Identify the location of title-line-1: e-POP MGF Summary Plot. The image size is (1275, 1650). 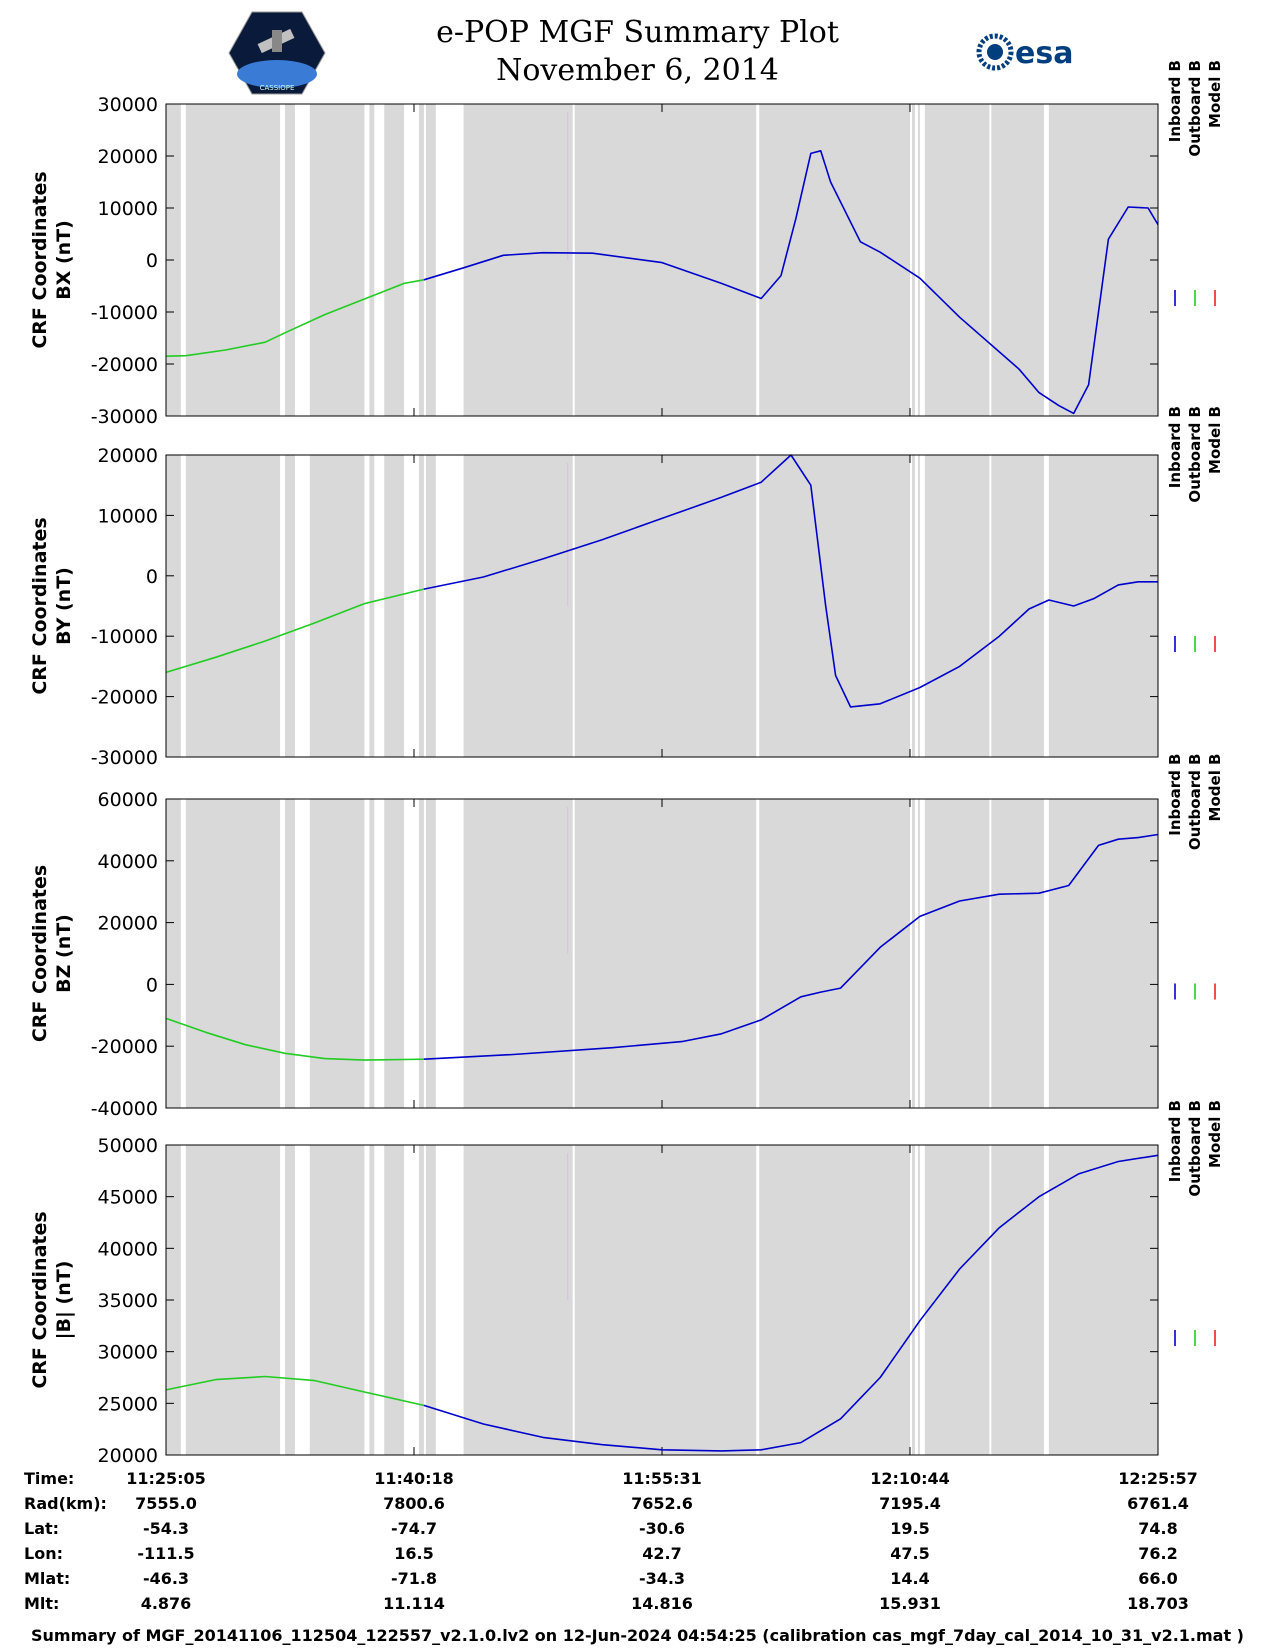
(637, 32).